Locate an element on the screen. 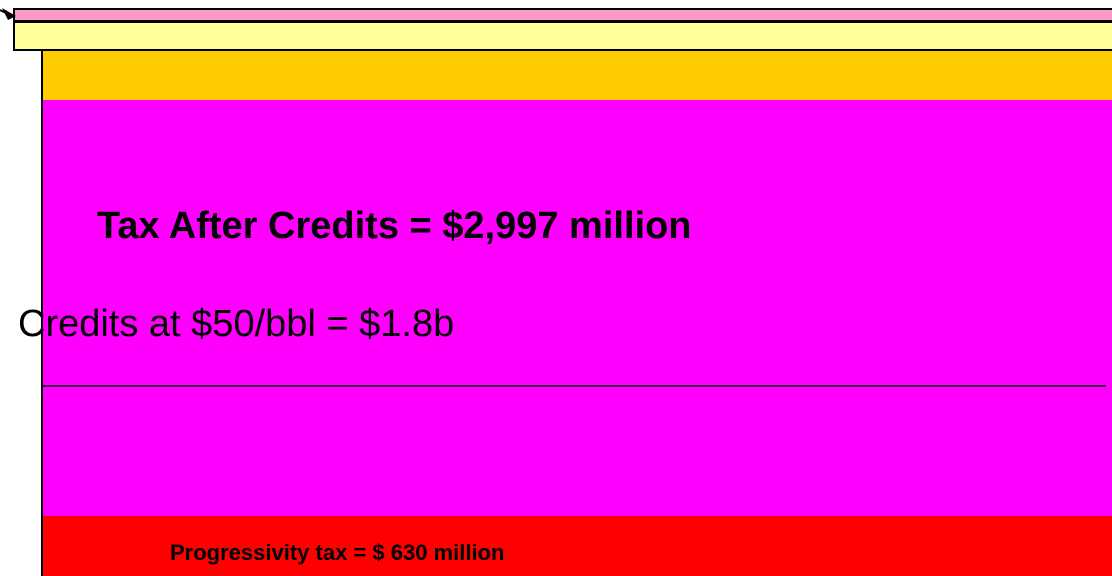  progressivity-band is located at coordinates (577, 546).